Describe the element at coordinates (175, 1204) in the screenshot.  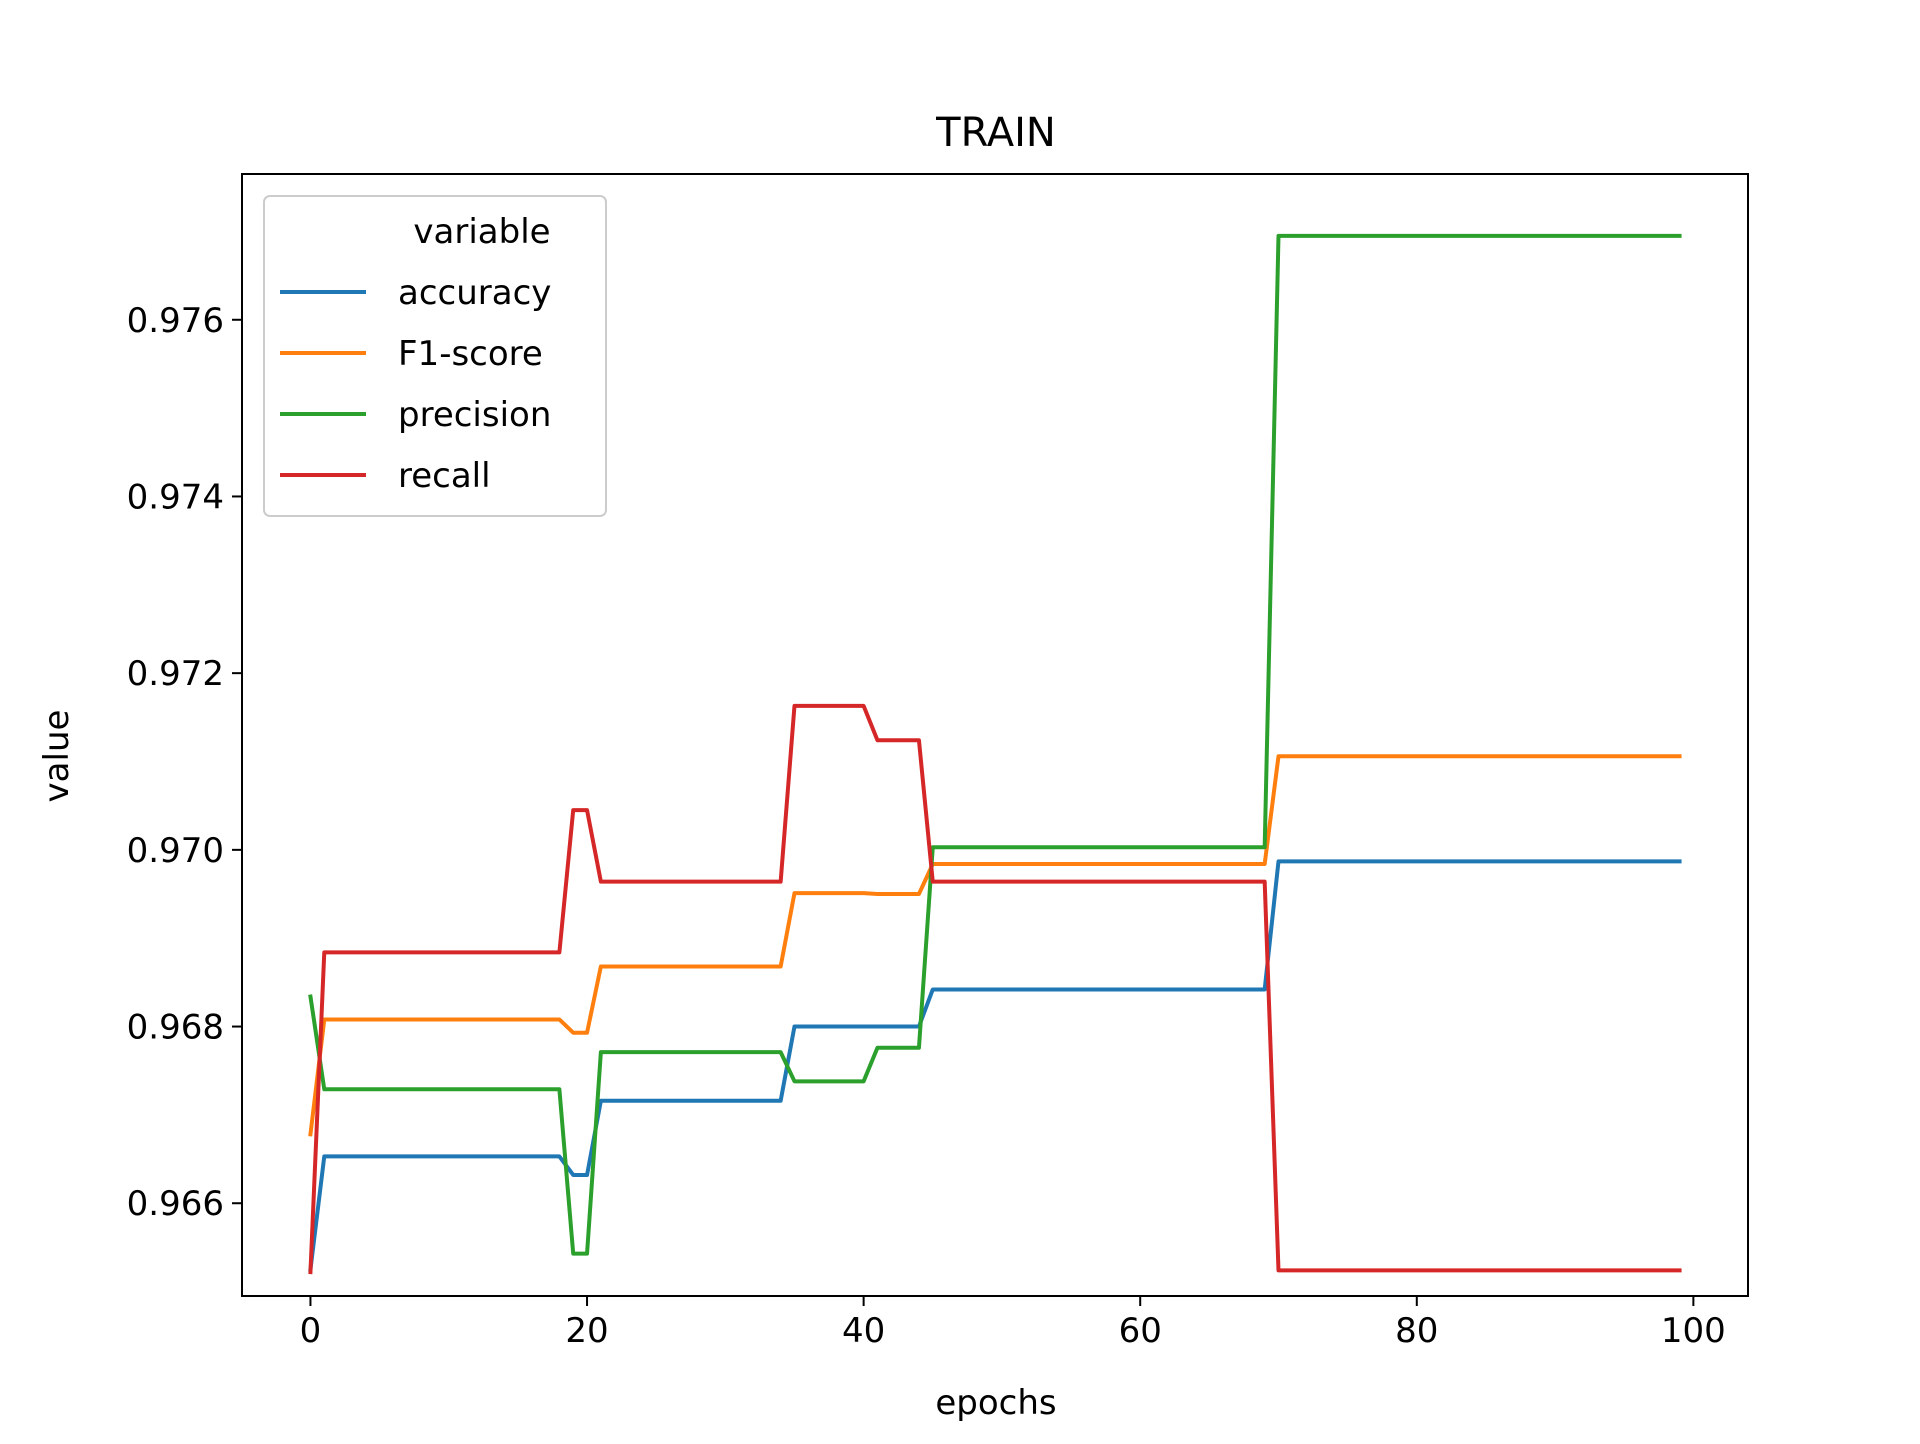
I see `y-tick-label: 0.966` at that location.